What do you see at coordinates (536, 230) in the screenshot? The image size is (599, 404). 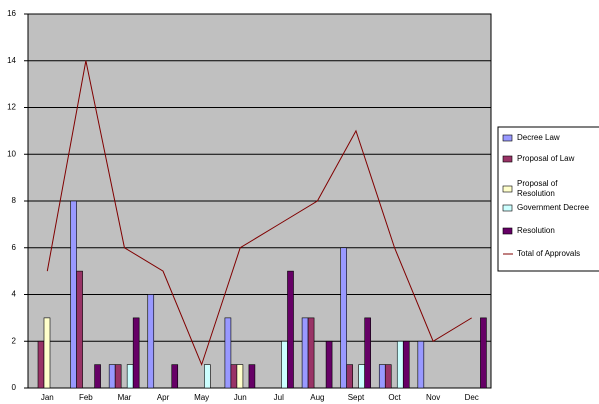 I see `legend-label: Resolution` at bounding box center [536, 230].